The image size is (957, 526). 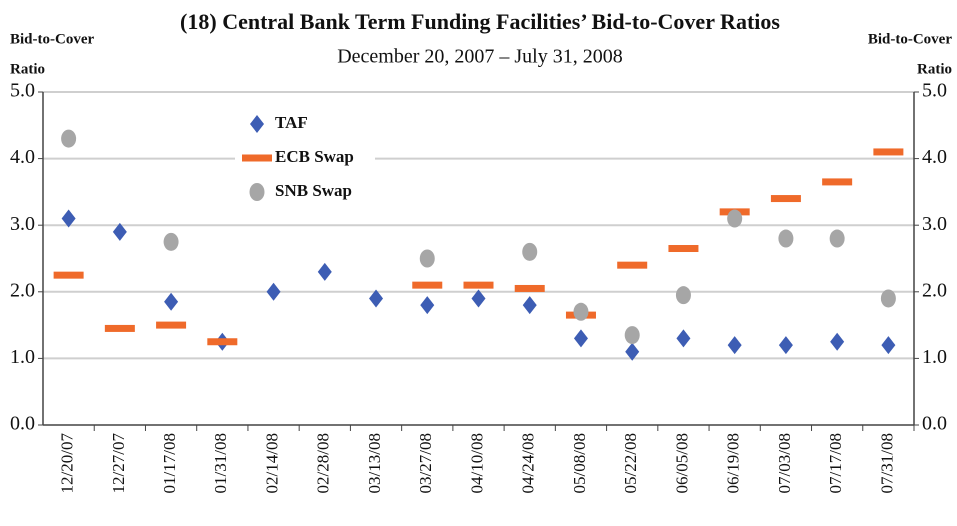 What do you see at coordinates (934, 290) in the screenshot?
I see `y2-tick-label: 2.0` at bounding box center [934, 290].